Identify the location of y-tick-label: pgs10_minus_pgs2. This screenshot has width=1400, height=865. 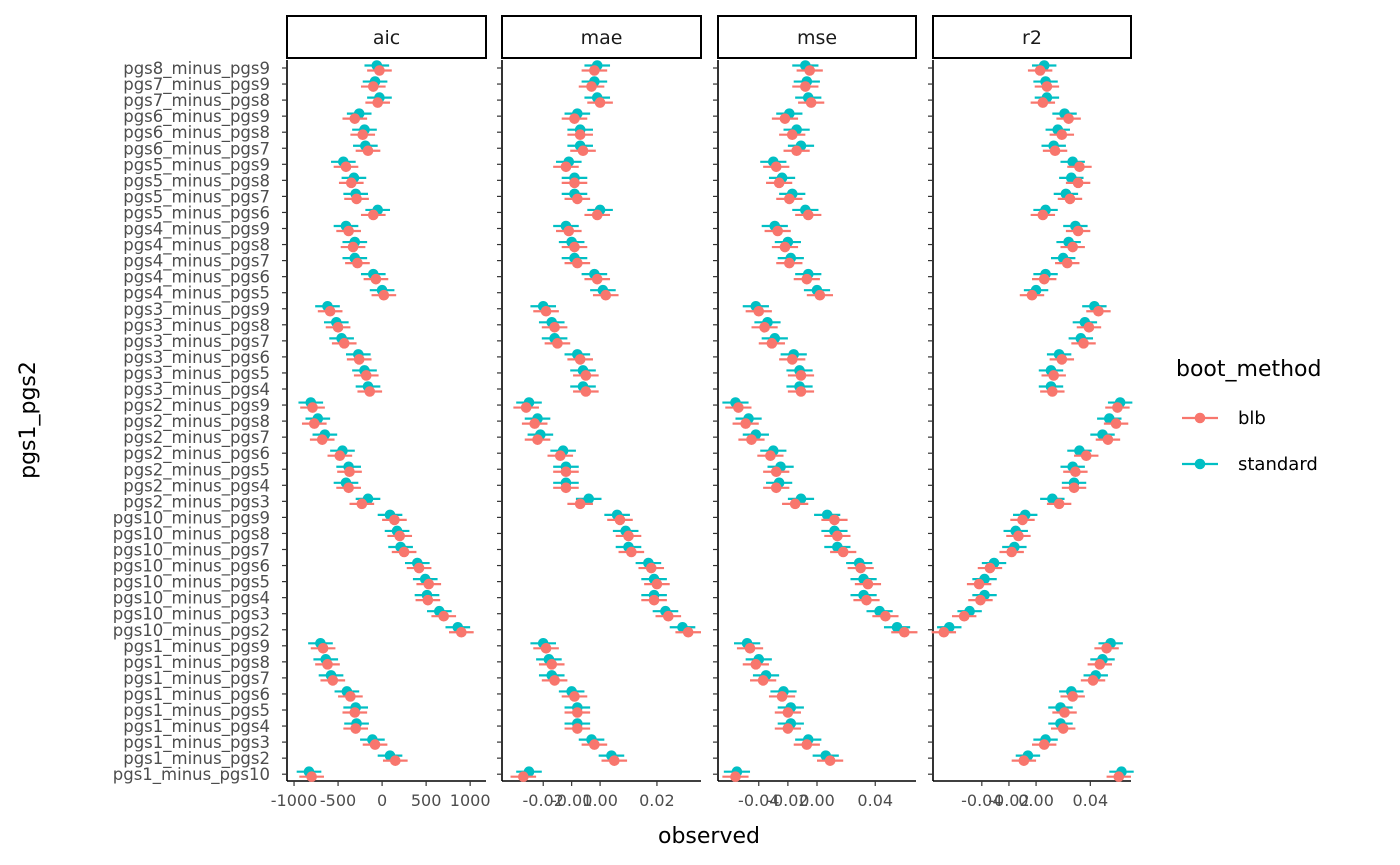
(191, 631).